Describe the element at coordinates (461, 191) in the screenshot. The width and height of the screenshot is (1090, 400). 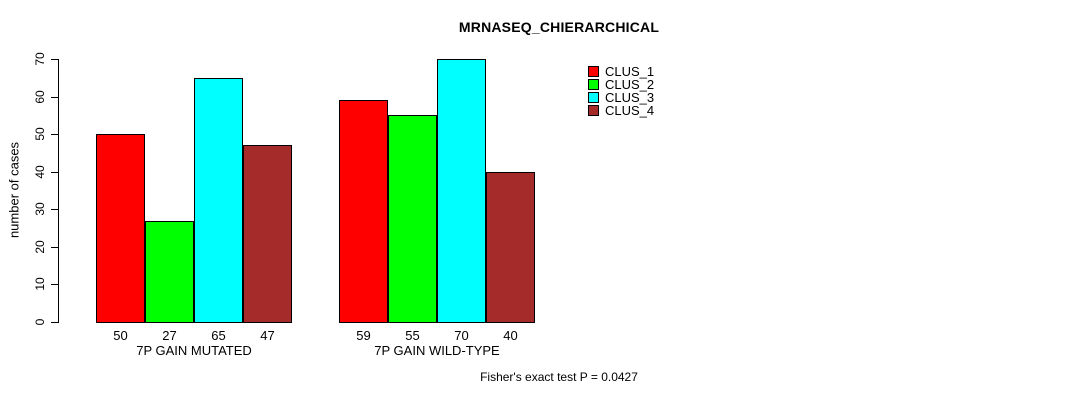
I see `bar-clus_3-group2` at that location.